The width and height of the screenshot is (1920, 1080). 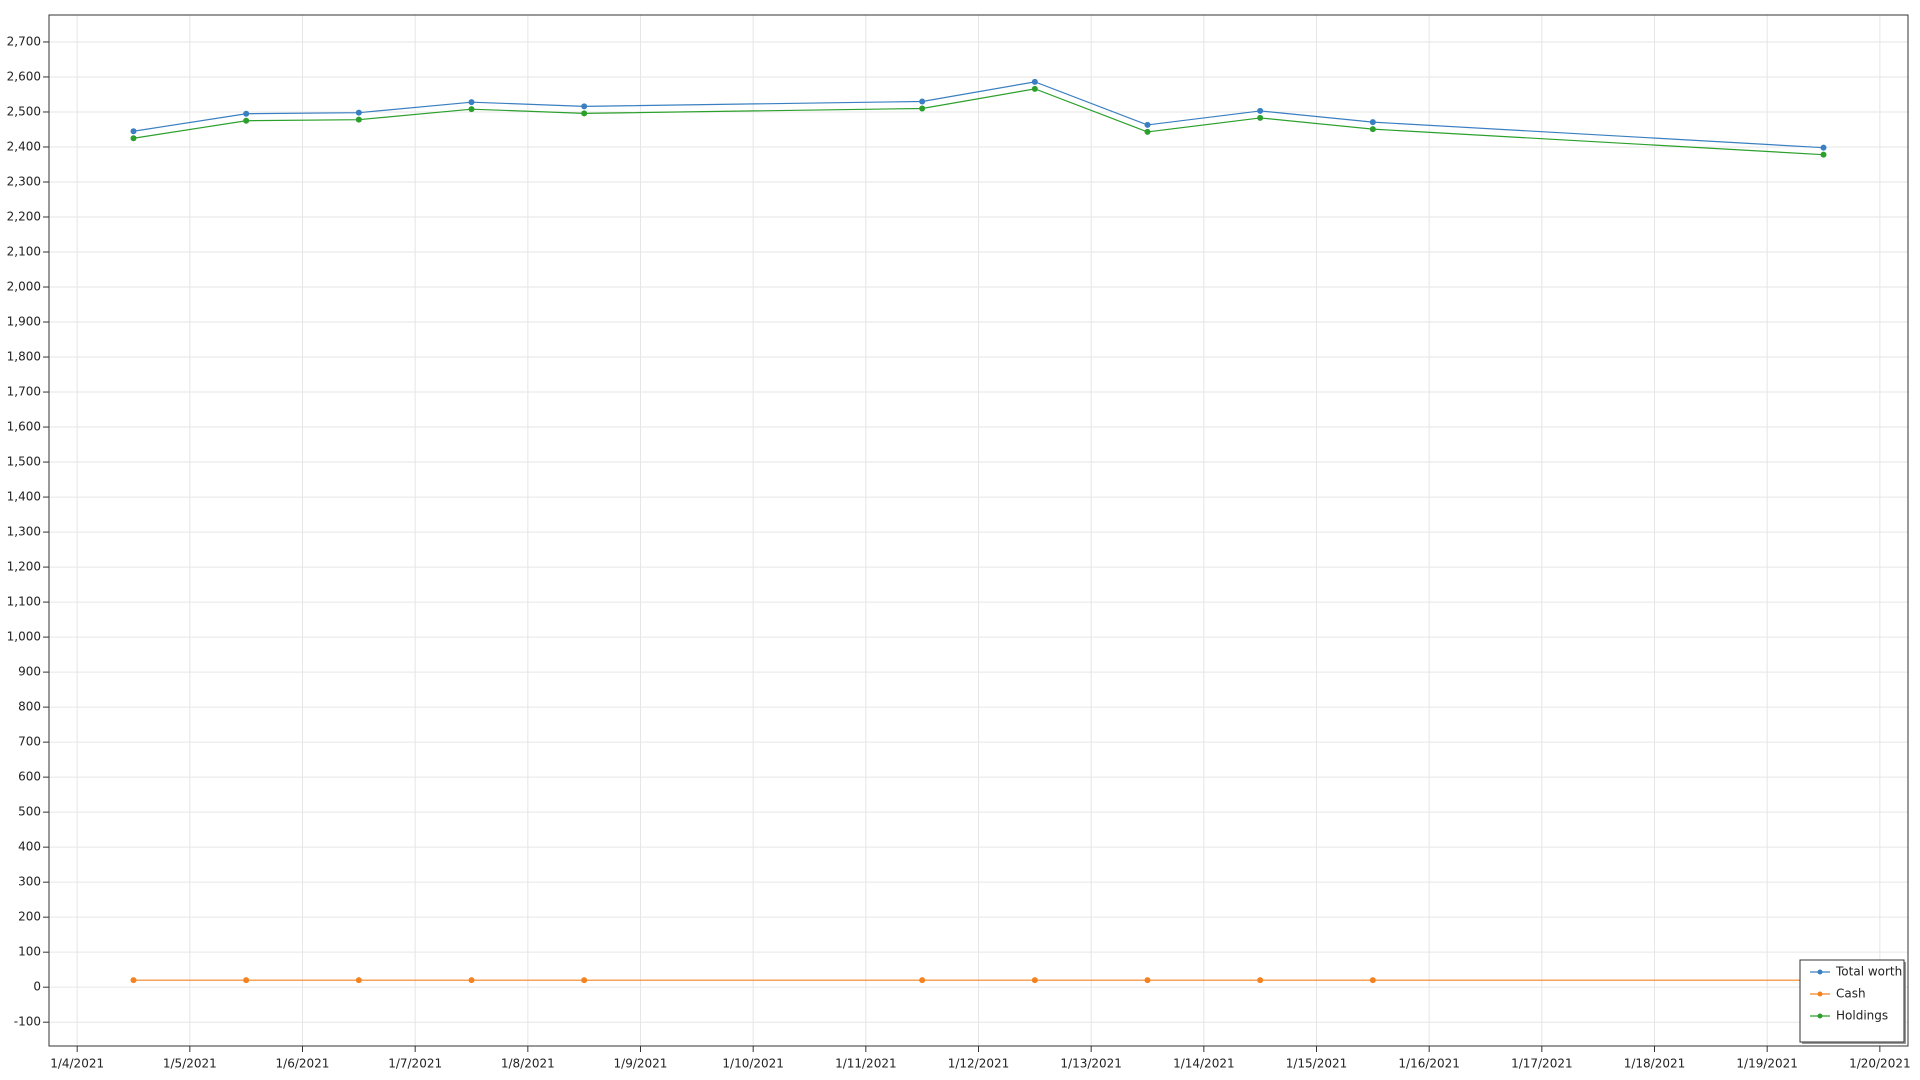 What do you see at coordinates (29, 952) in the screenshot?
I see `y-tick-label: 100` at bounding box center [29, 952].